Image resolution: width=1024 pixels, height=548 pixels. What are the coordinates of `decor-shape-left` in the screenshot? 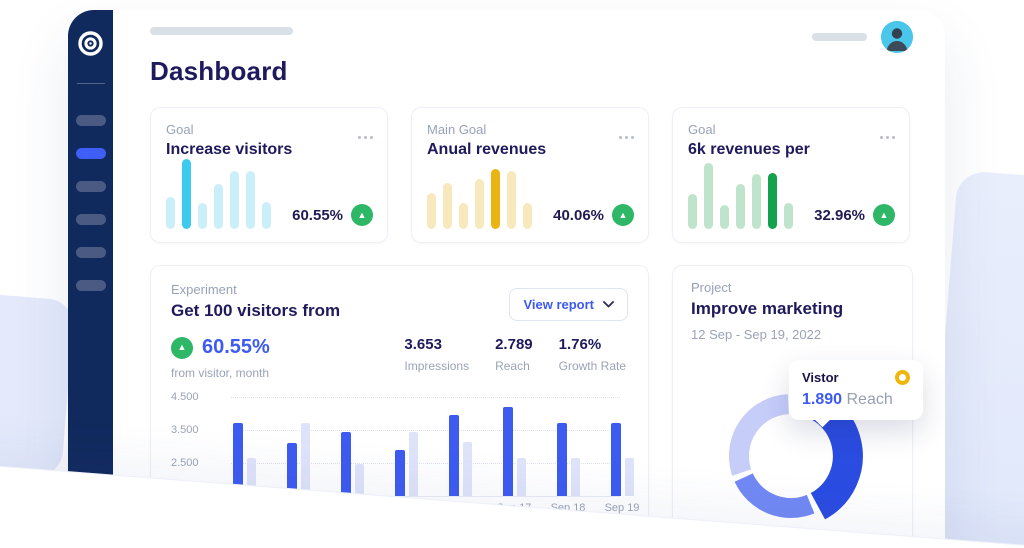 It's located at (37, 385).